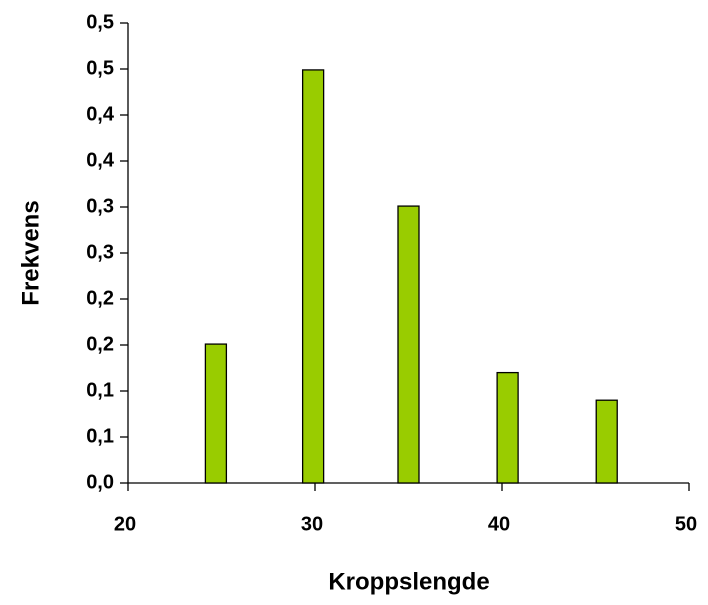  Describe the element at coordinates (499, 524) in the screenshot. I see `x-tick-label: 40` at that location.